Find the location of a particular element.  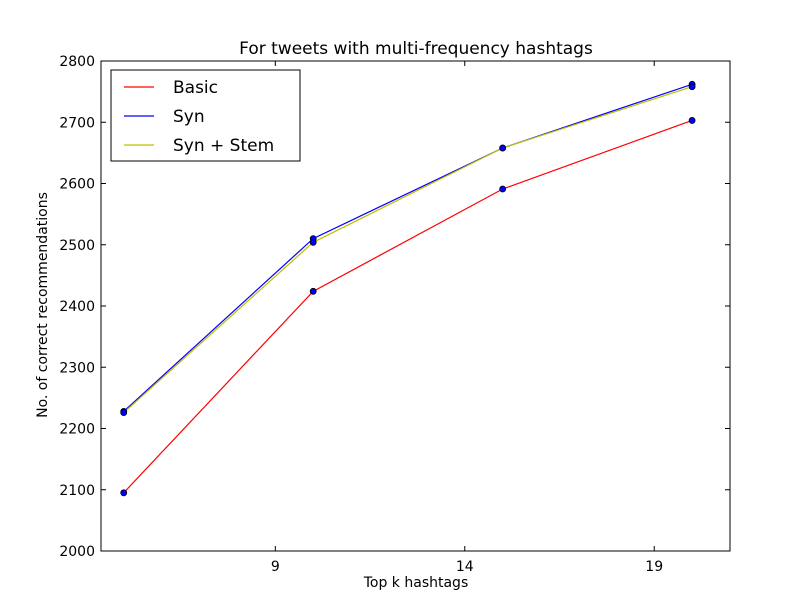

y-tick-label-2: 2200 is located at coordinates (77, 430).